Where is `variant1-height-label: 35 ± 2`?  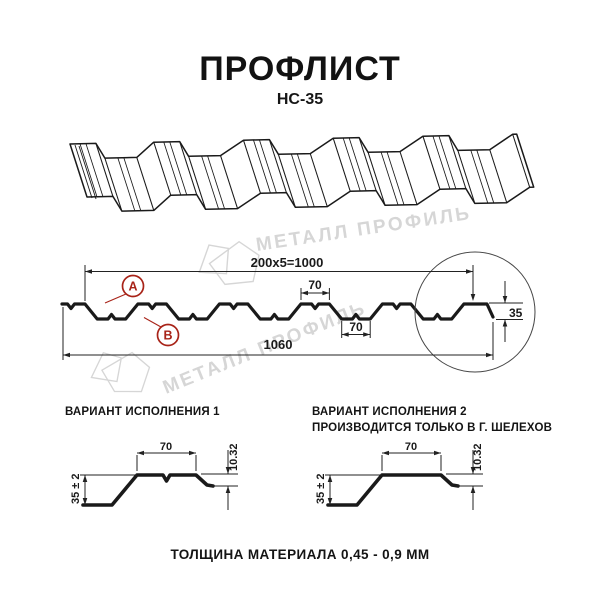
variant1-height-label: 35 ± 2 is located at coordinates (76, 488).